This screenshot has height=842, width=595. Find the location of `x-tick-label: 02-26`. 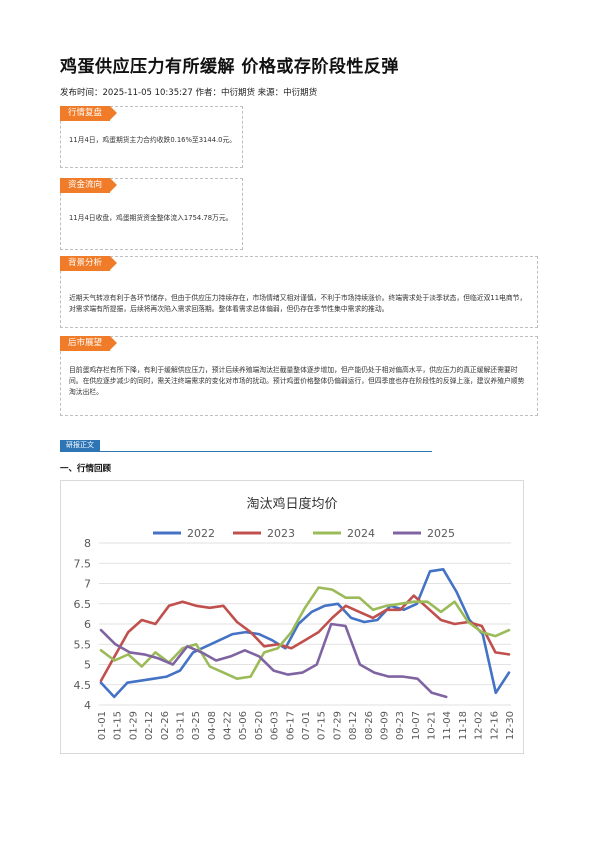

x-tick-label: 02-26 is located at coordinates (165, 725).